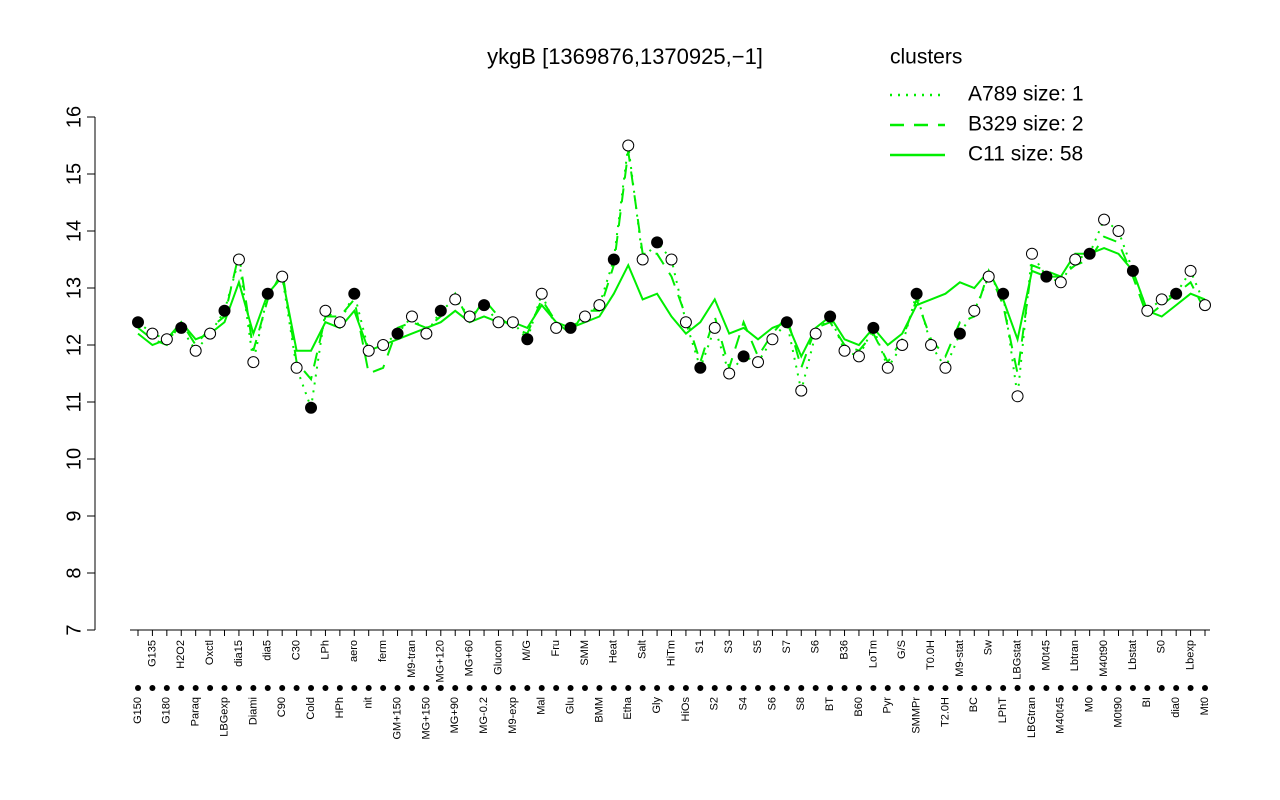 The height and width of the screenshot is (800, 1280). I want to click on x-tick-label: ferm, so click(383, 651).